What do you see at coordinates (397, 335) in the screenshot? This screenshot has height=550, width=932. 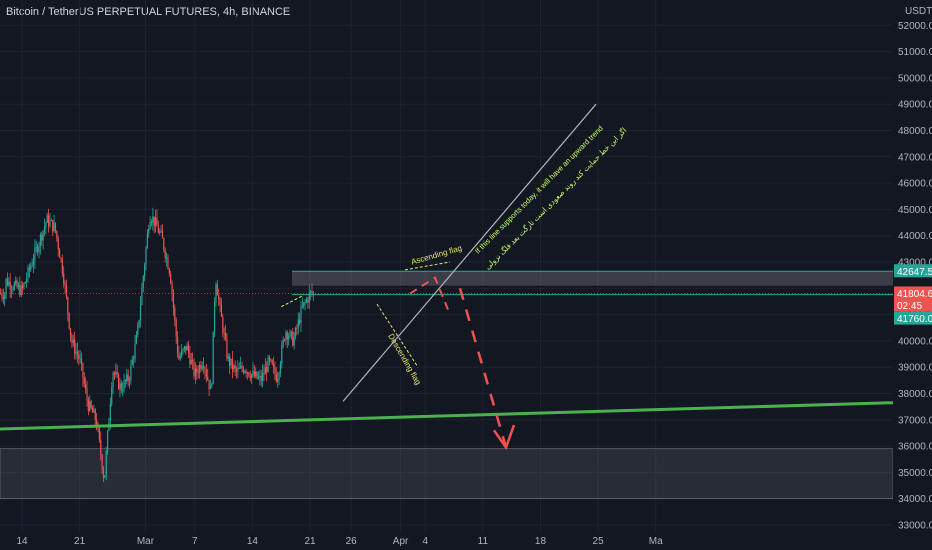 I see `descending-flag-line` at bounding box center [397, 335].